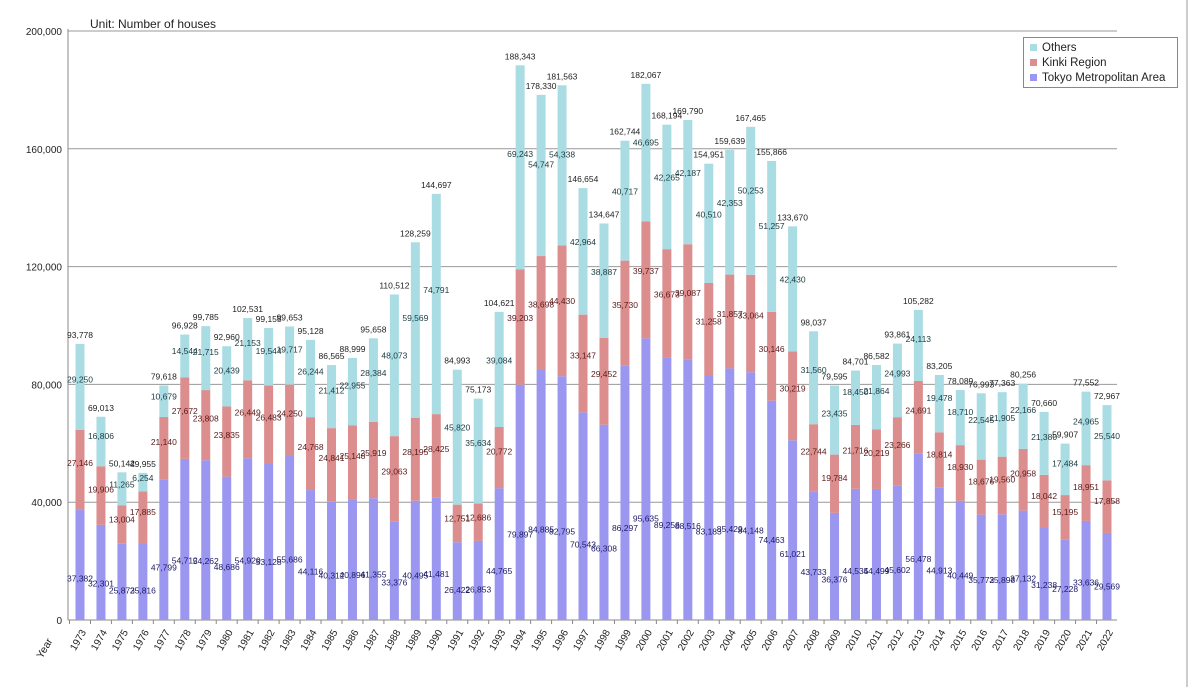 This screenshot has width=1200, height=687. Describe the element at coordinates (457, 590) in the screenshot. I see `data-label-tokyo: 26,422` at that location.